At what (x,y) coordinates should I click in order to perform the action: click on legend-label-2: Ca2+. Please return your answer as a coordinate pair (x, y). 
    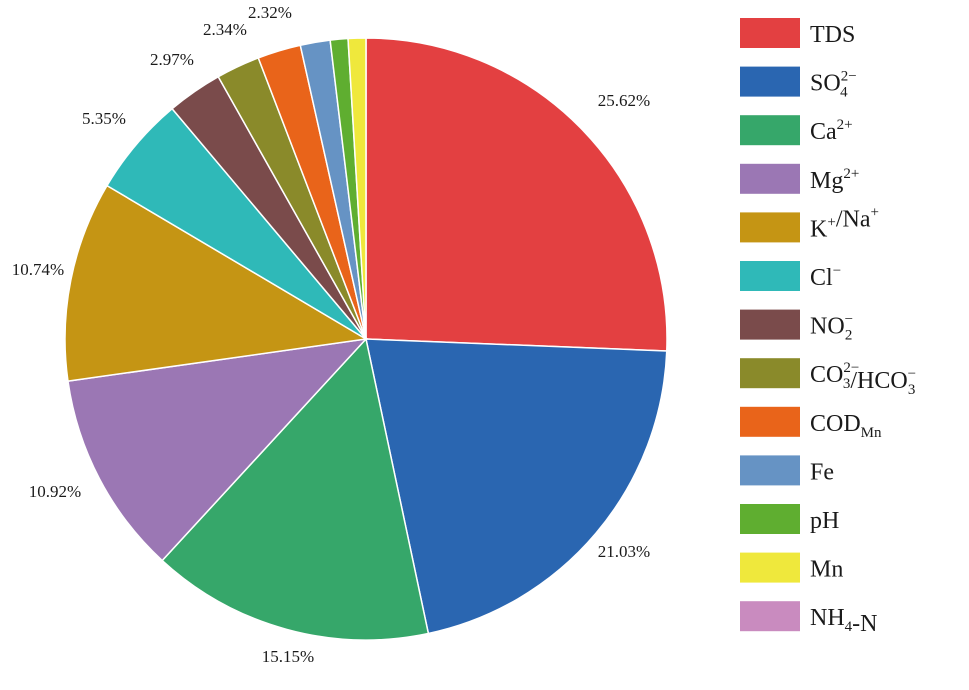
    Looking at the image, I should click on (831, 131).